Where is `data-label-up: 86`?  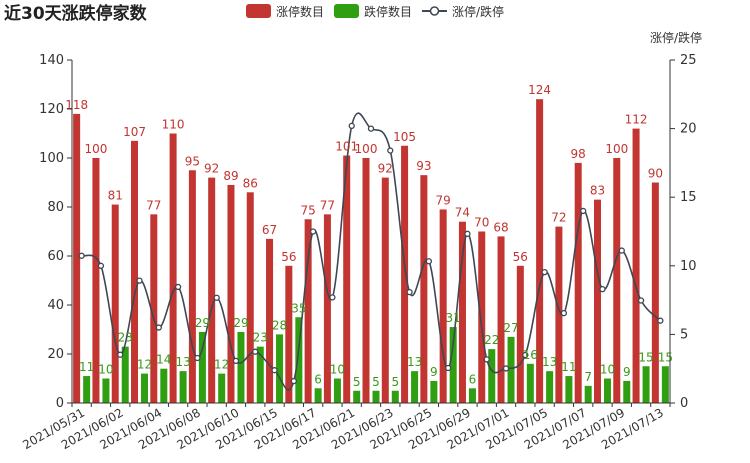
data-label-up: 86 is located at coordinates (250, 183).